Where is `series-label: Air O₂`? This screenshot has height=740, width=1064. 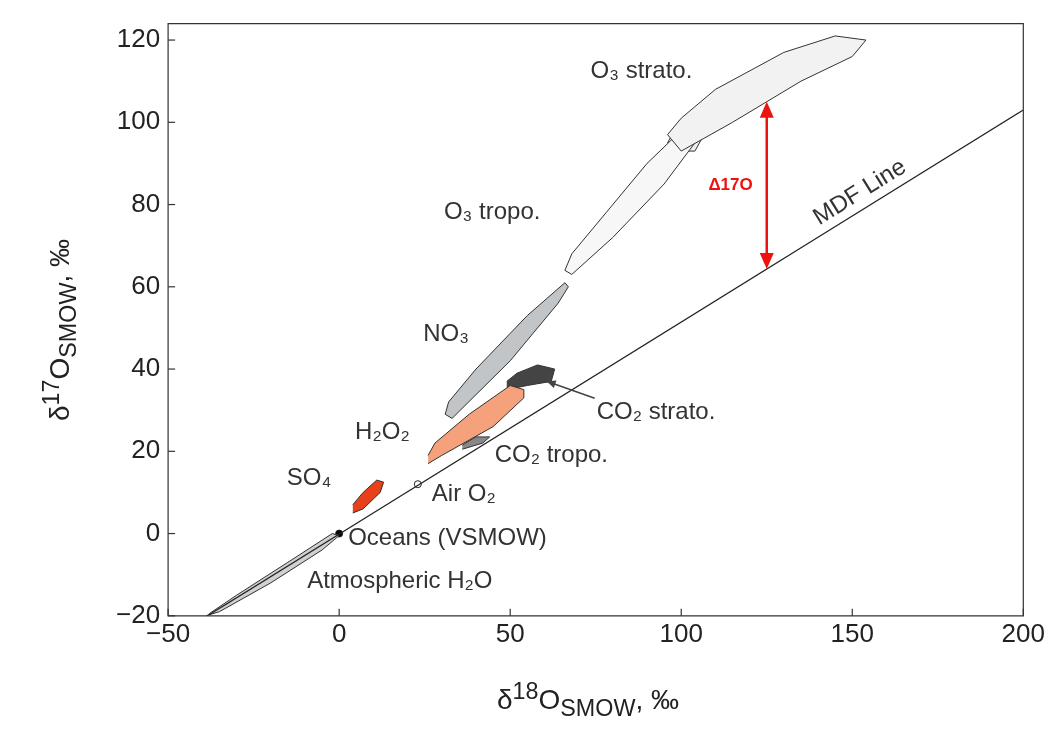
series-label: Air O₂ is located at coordinates (463, 492).